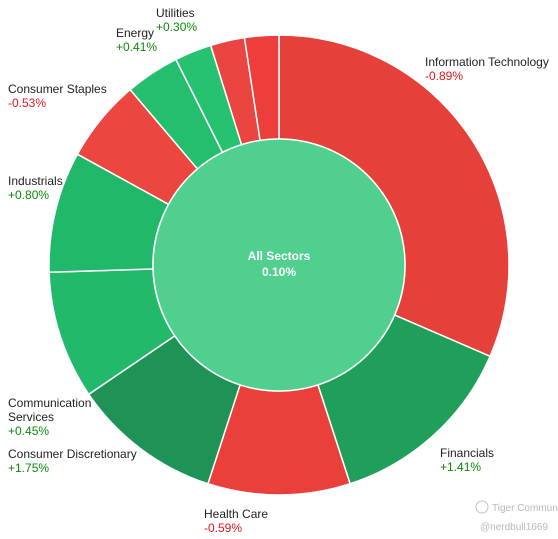  What do you see at coordinates (460, 467) in the screenshot?
I see `value-financials: +1.41%` at bounding box center [460, 467].